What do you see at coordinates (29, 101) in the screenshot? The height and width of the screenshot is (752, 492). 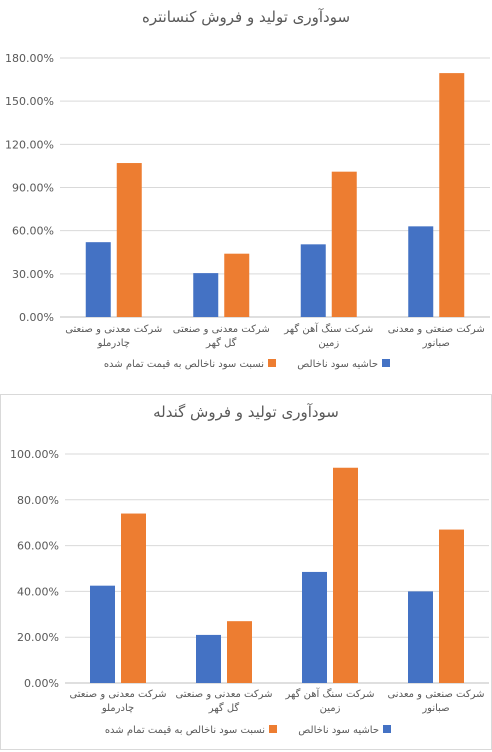 I see `y-tick-label: 150.00%` at bounding box center [29, 101].